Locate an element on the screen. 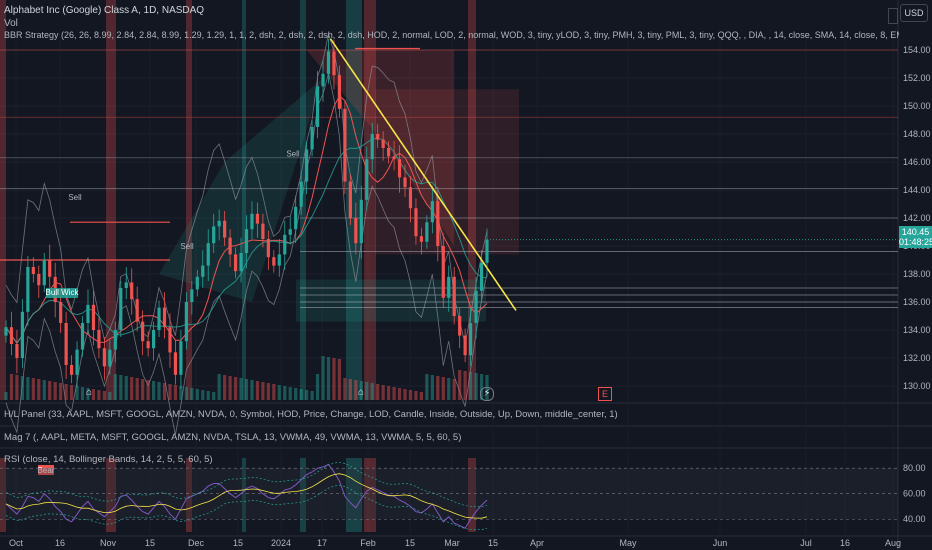 Image resolution: width=932 pixels, height=550 pixels. price-tick: 130.00 is located at coordinates (917, 386).